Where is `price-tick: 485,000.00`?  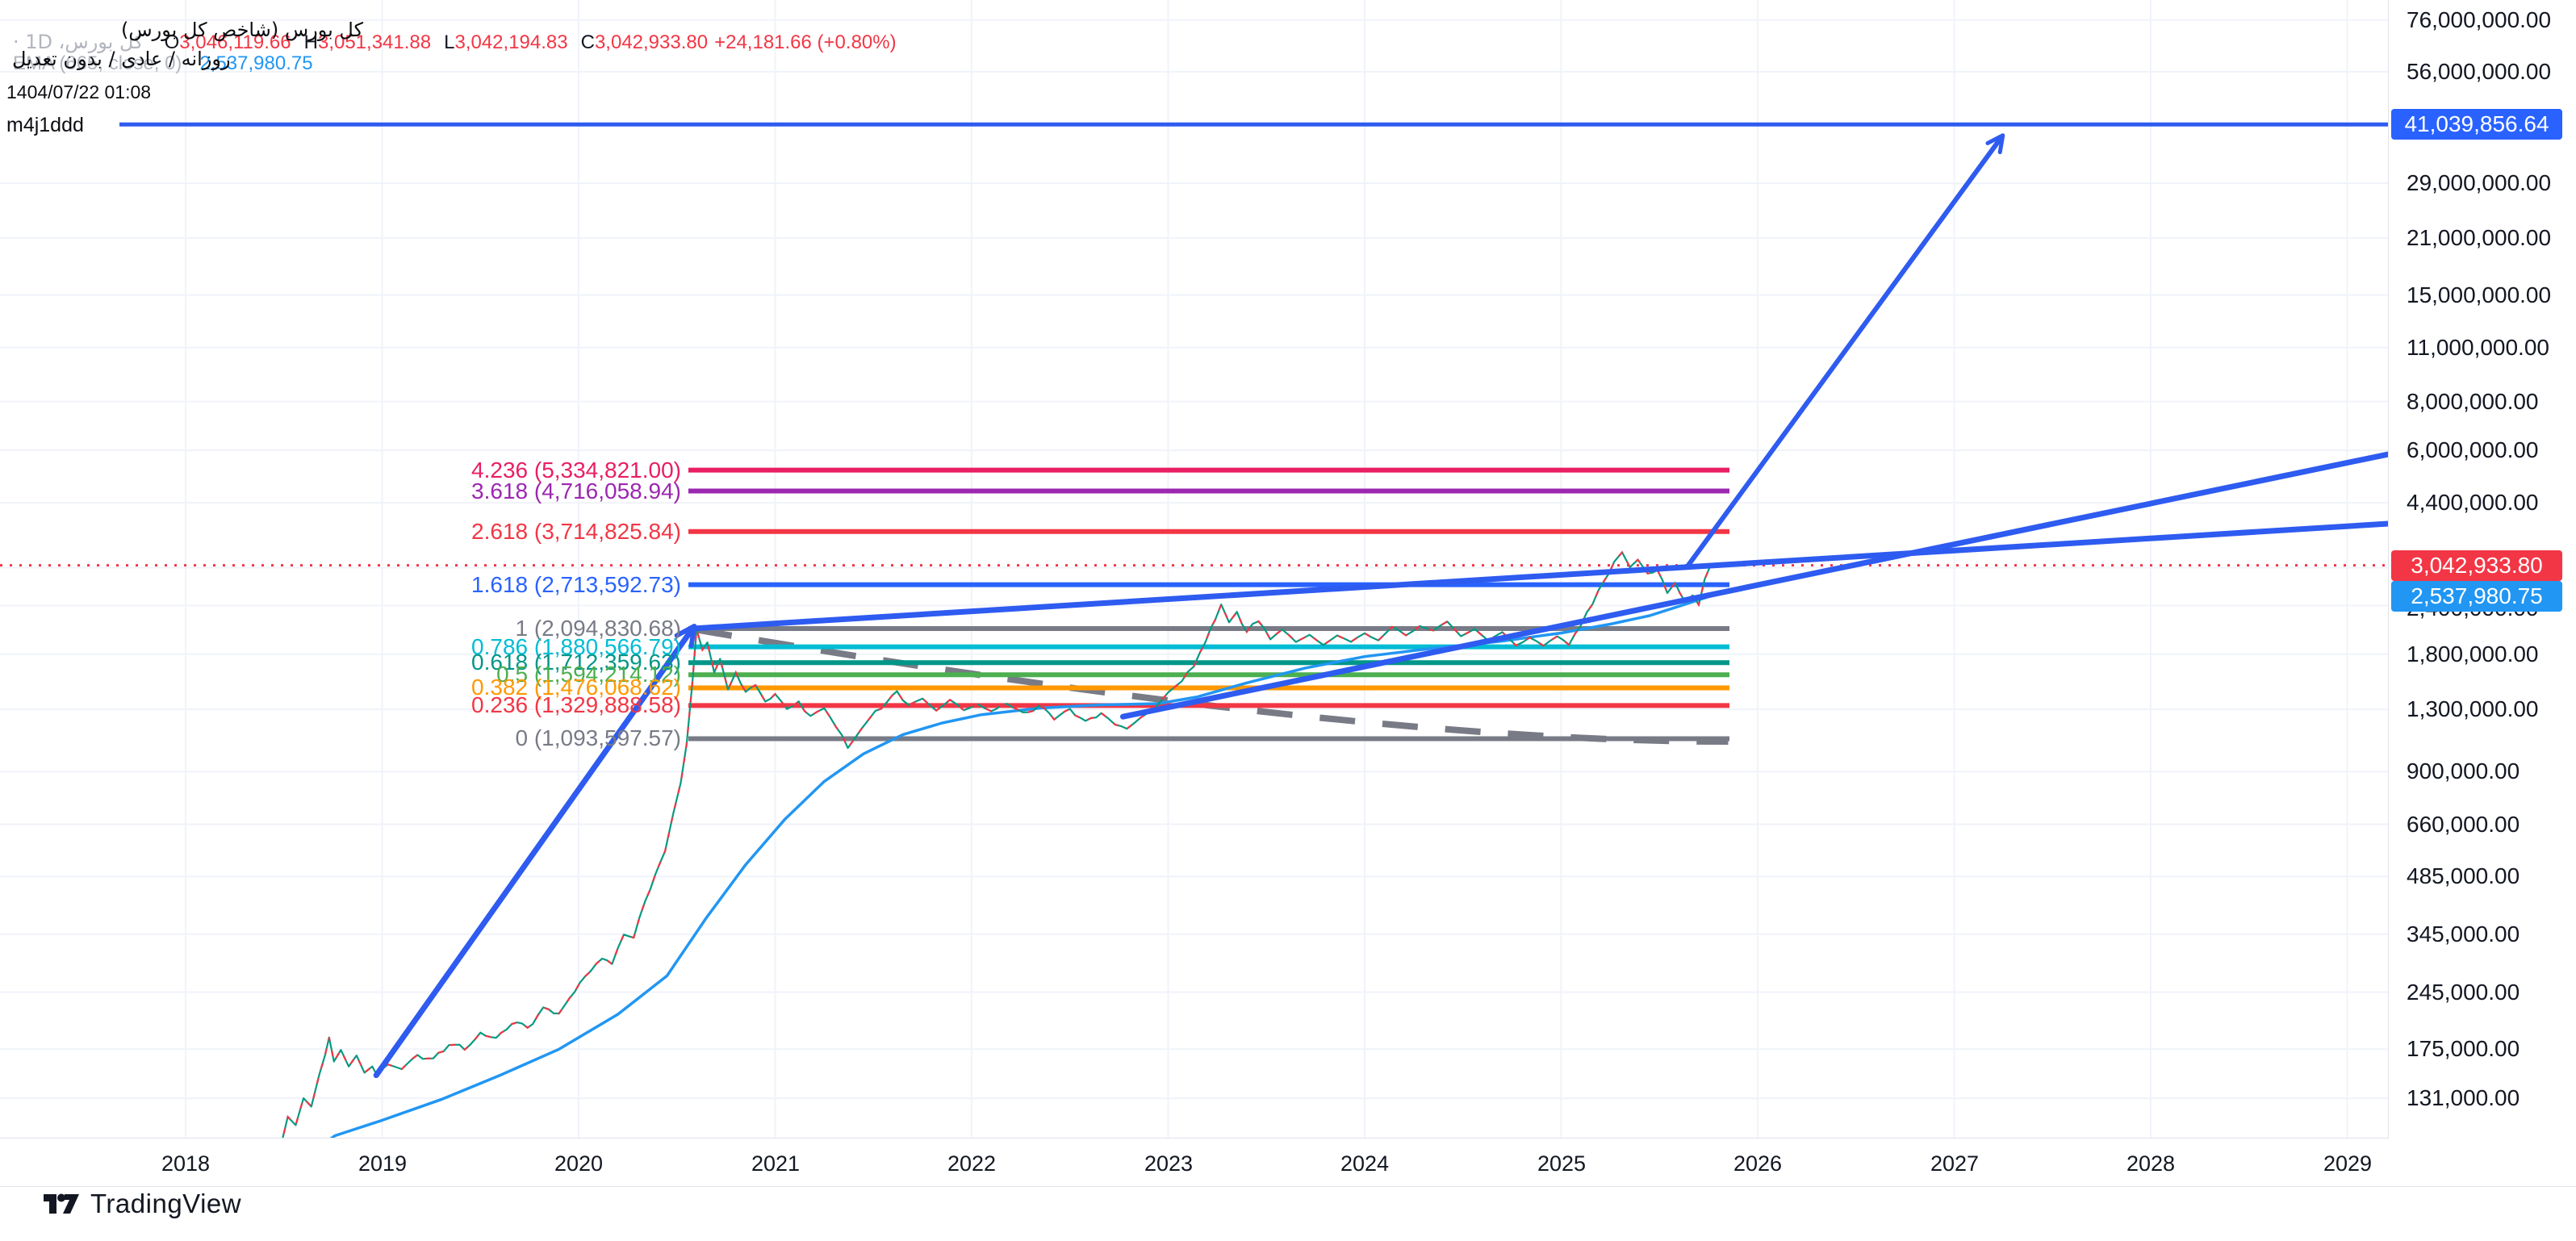
price-tick: 485,000.00 is located at coordinates (2463, 875).